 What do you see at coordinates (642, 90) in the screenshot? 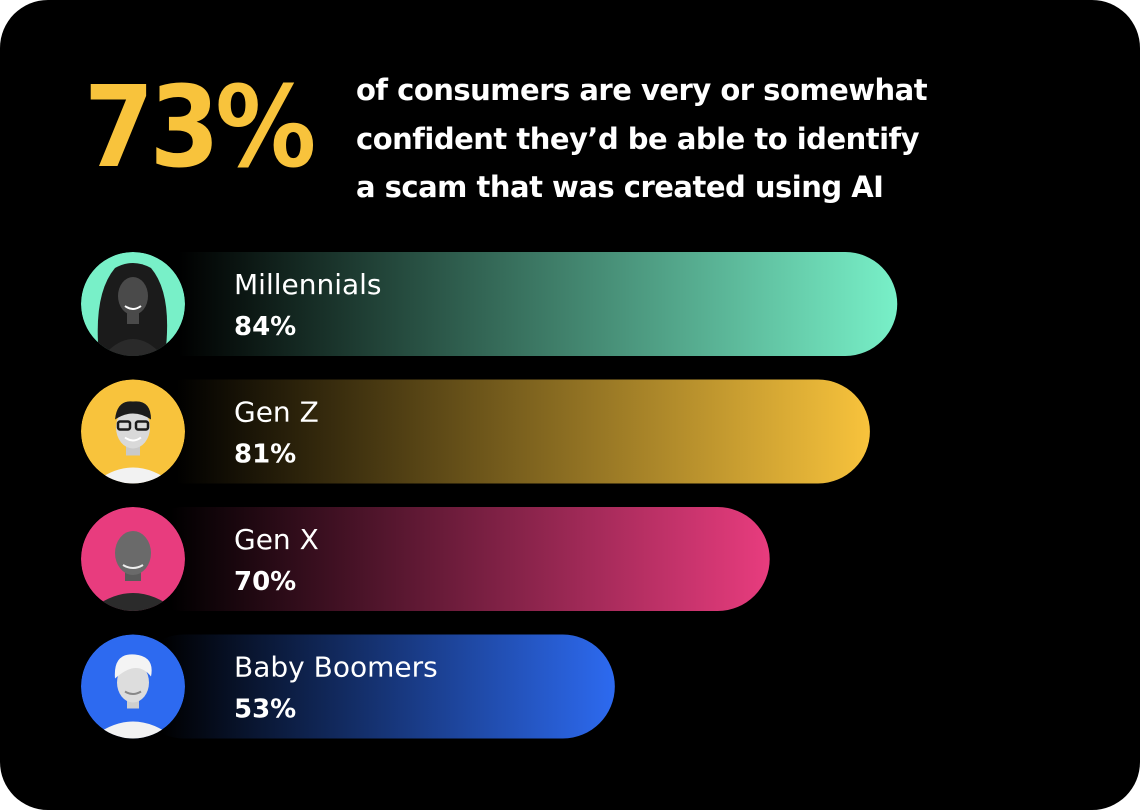
I see `description-line: of consumers are very or somewhat` at bounding box center [642, 90].